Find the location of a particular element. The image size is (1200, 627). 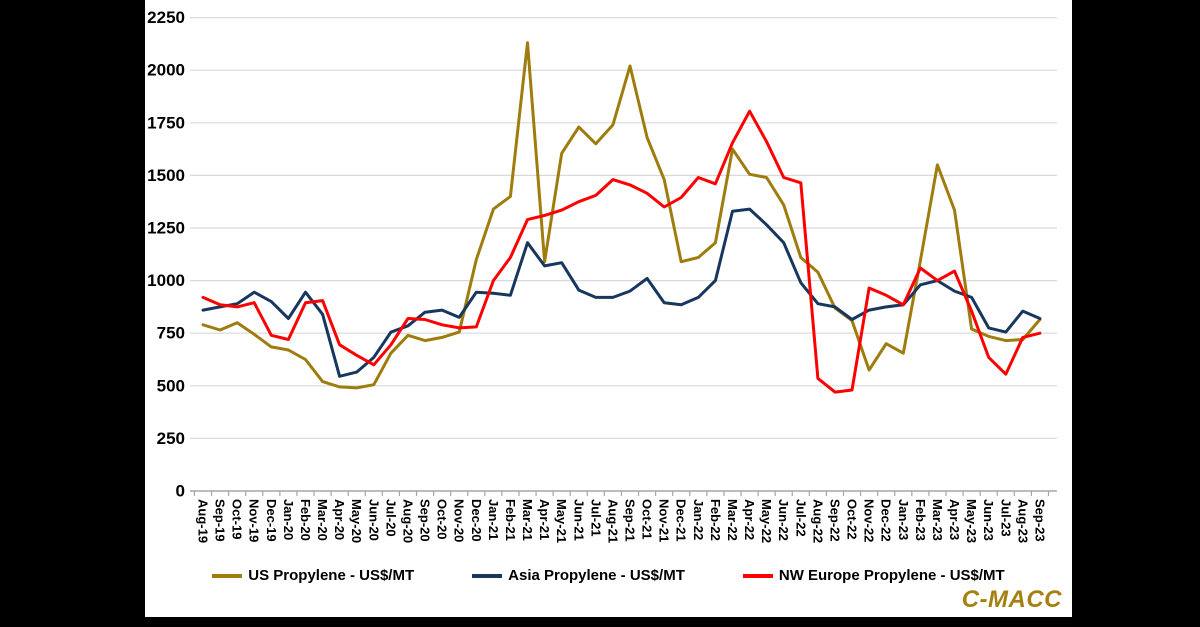

svg-text: Jun-21 is located at coordinates (578, 520).